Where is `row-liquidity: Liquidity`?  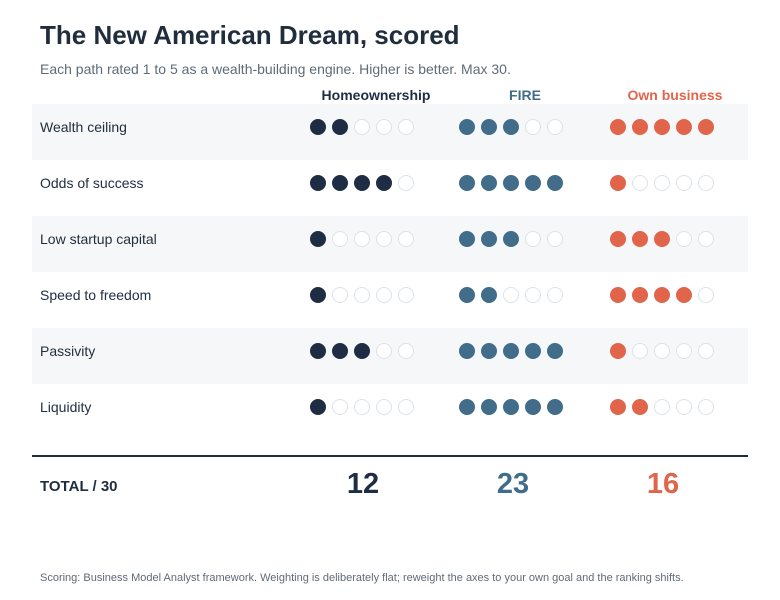 row-liquidity: Liquidity is located at coordinates (390, 412).